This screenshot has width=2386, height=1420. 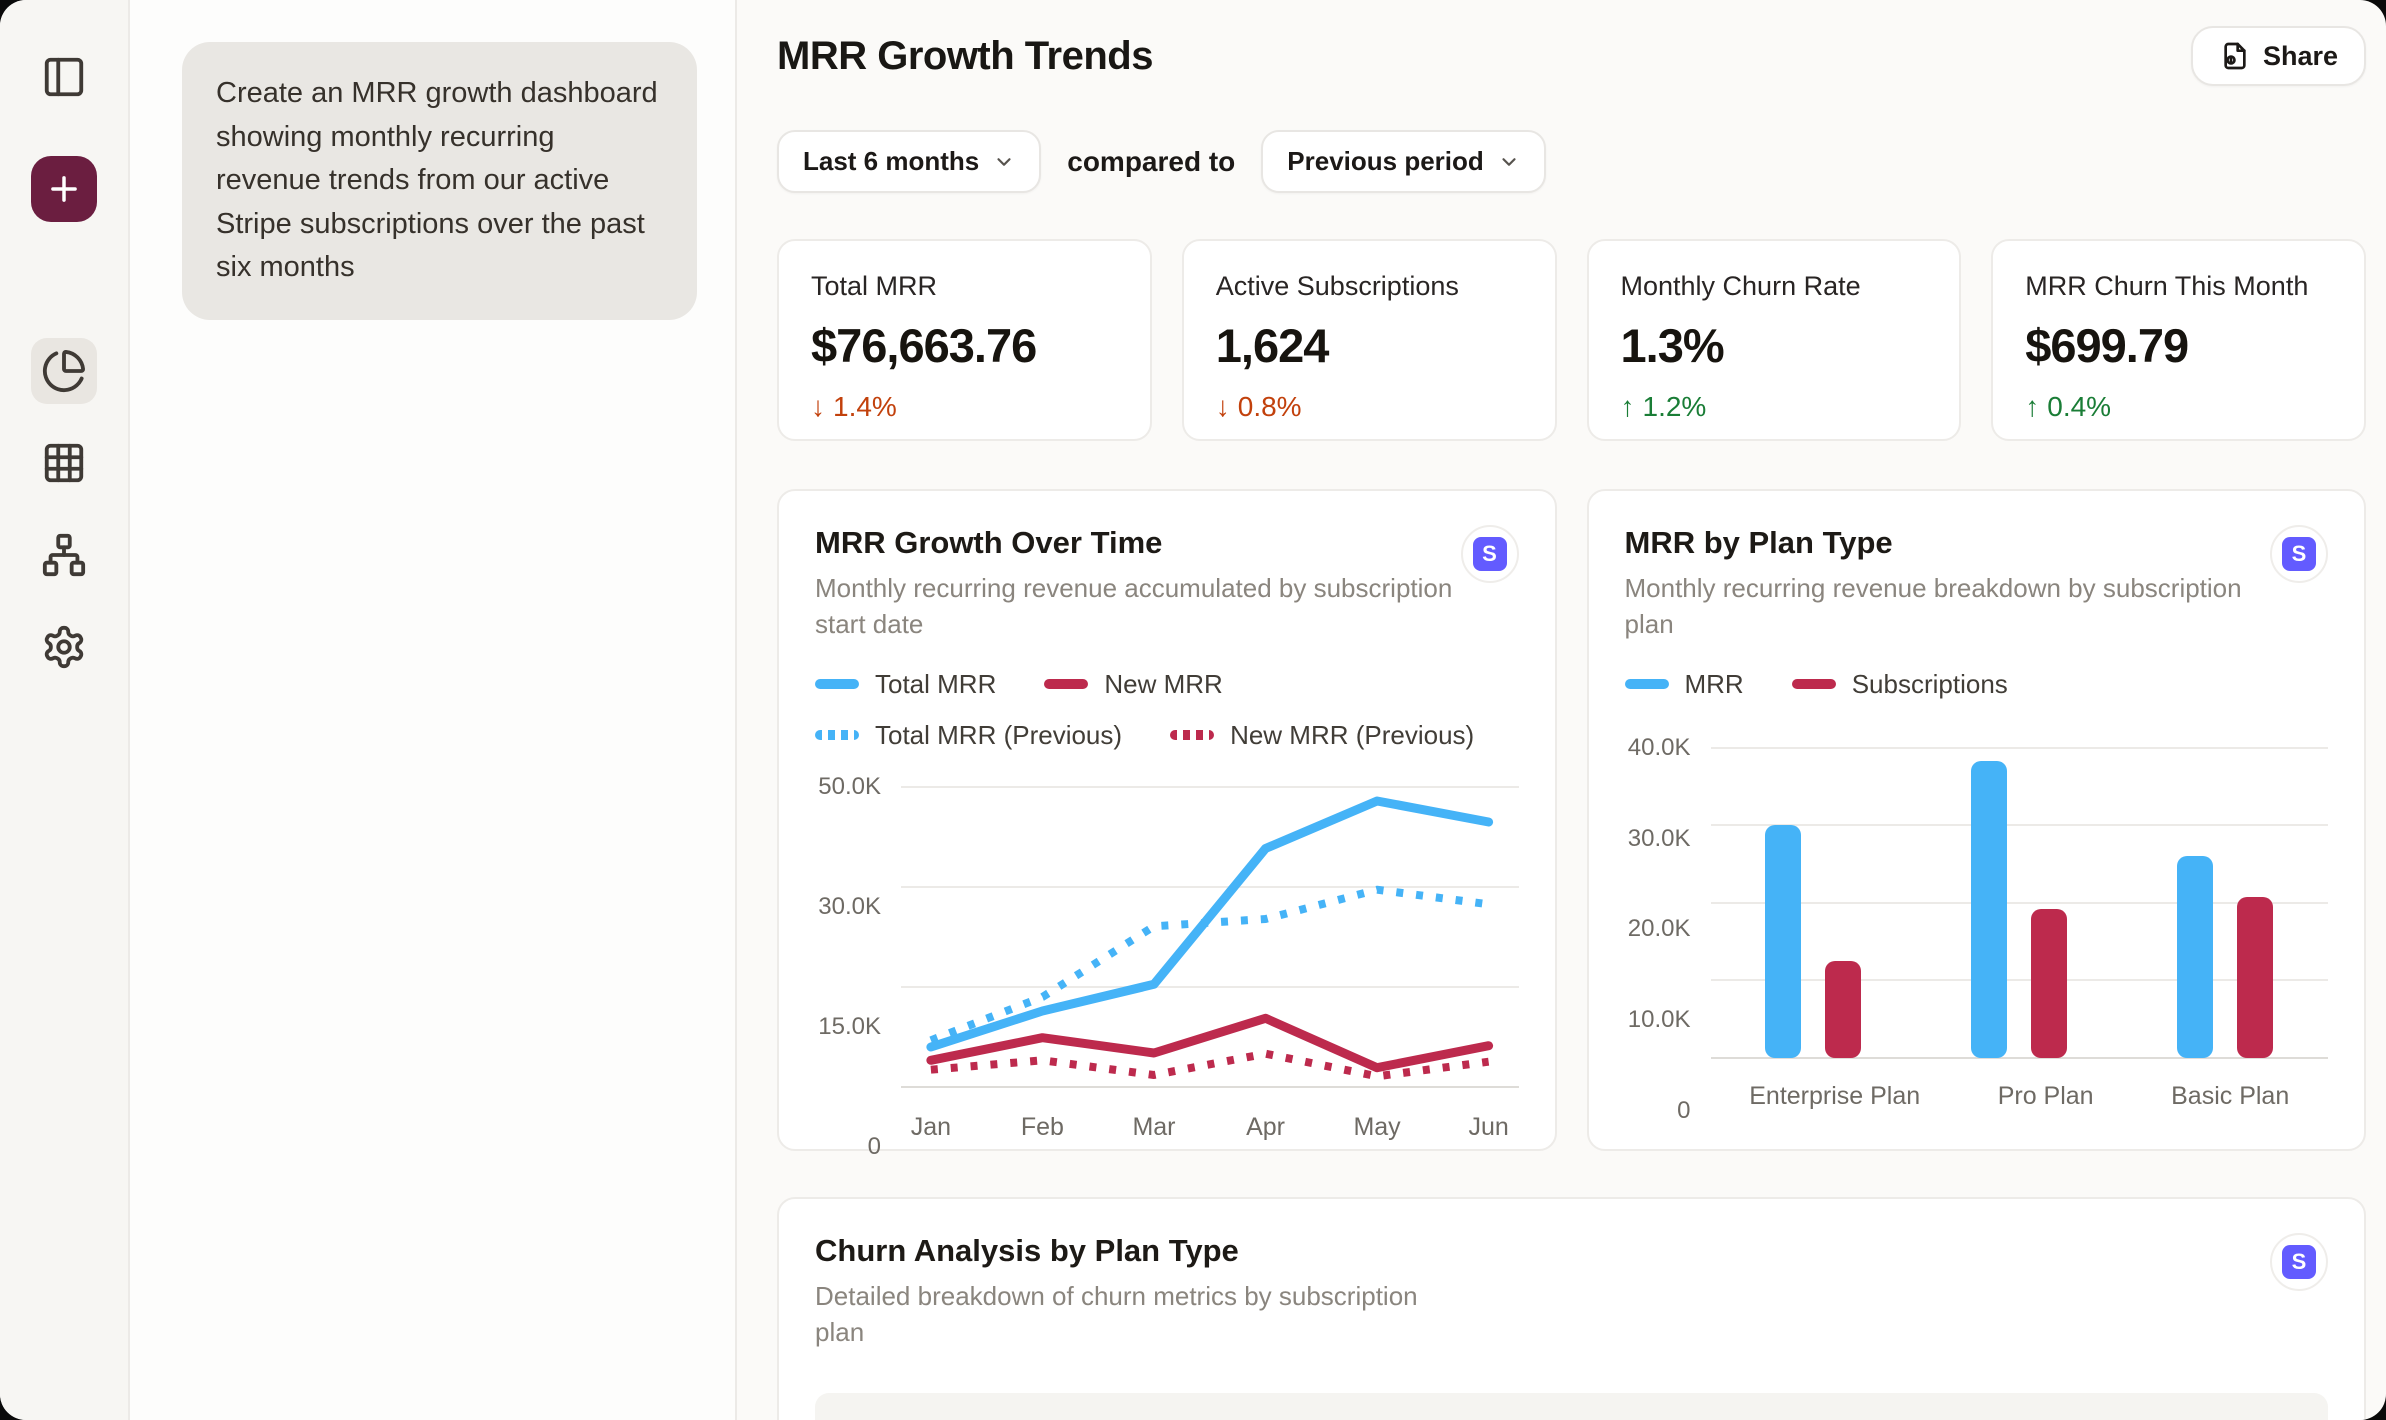 I want to click on x-axis-tick-label: Mar, so click(x=1154, y=1126).